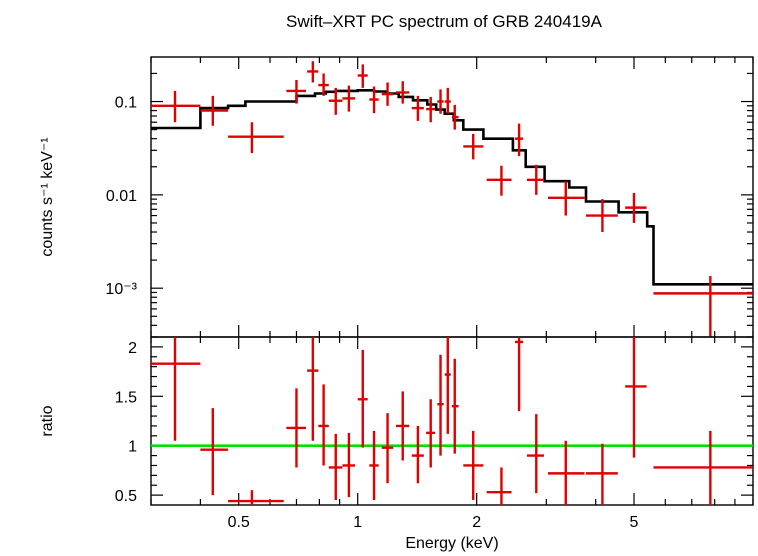 This screenshot has height=556, width=758. Describe the element at coordinates (476, 522) in the screenshot. I see `x-tick-label: 2` at that location.